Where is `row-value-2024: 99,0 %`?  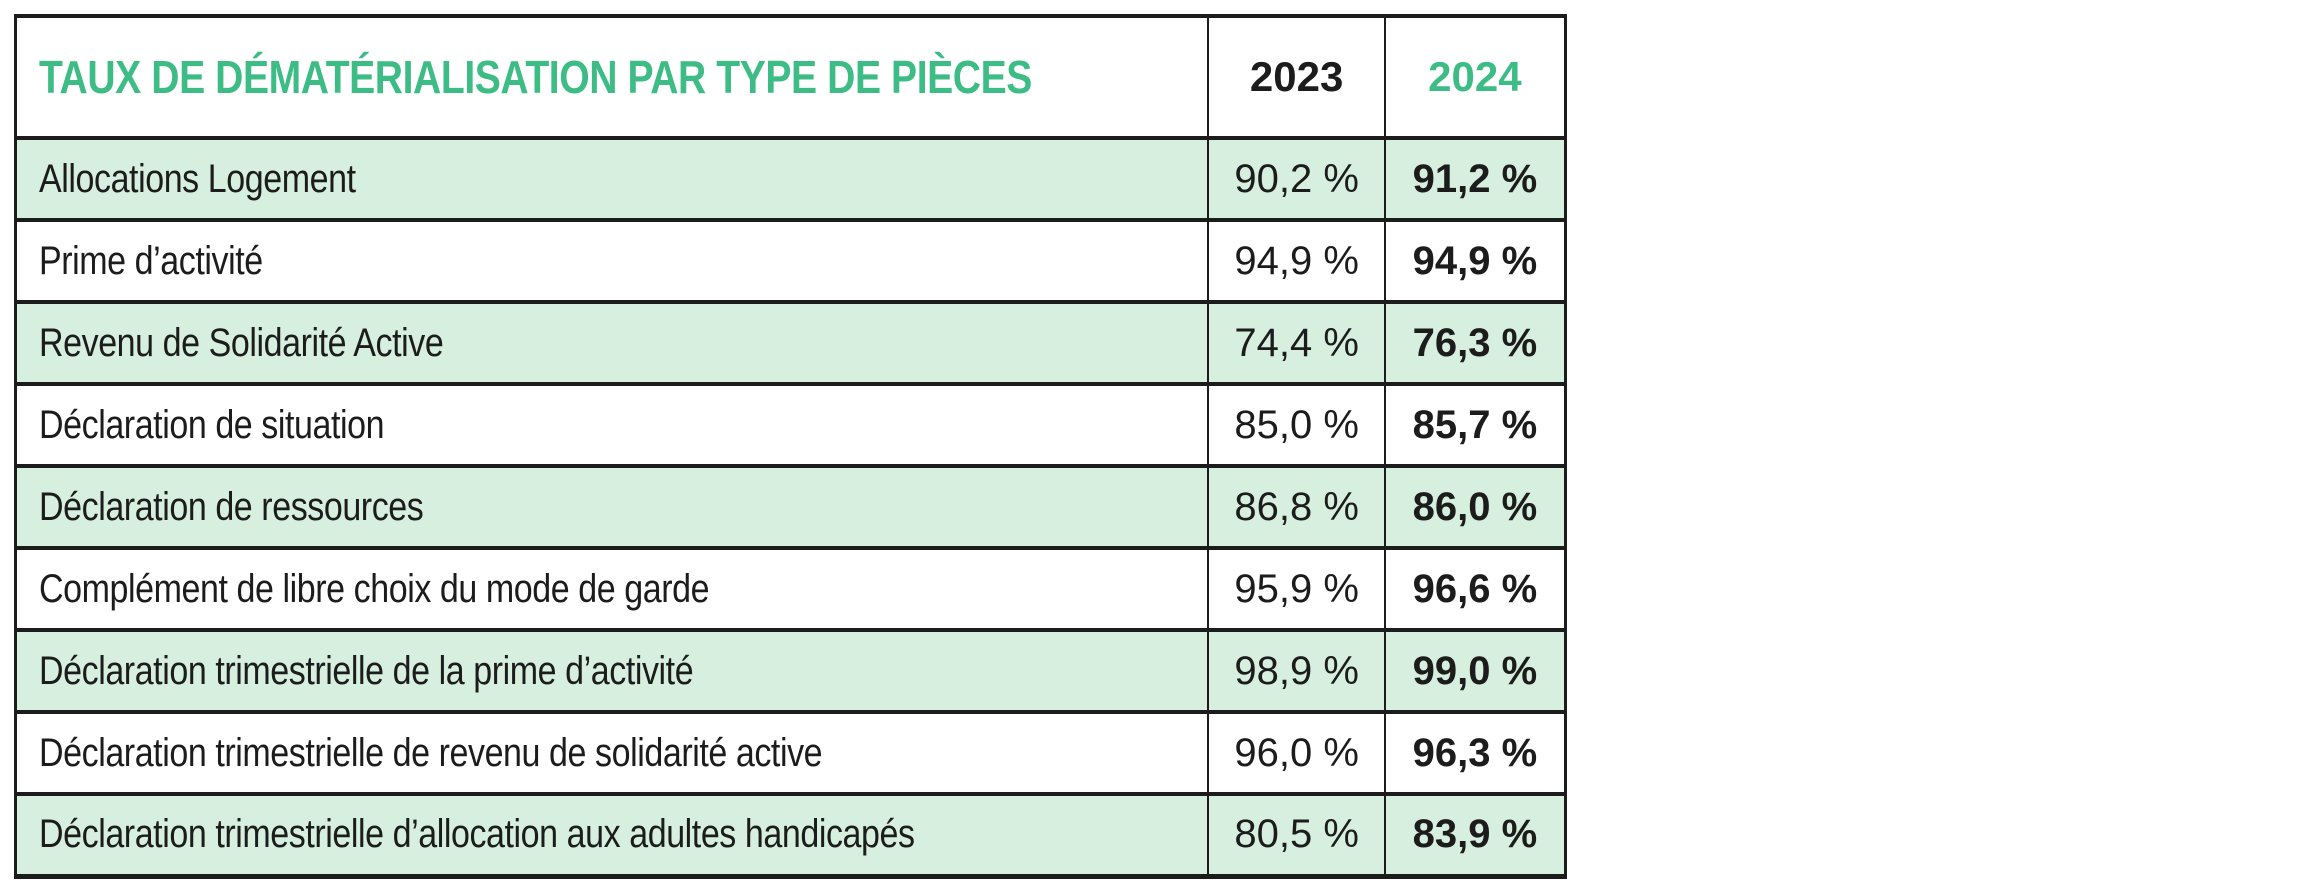 row-value-2024: 99,0 % is located at coordinates (1475, 671).